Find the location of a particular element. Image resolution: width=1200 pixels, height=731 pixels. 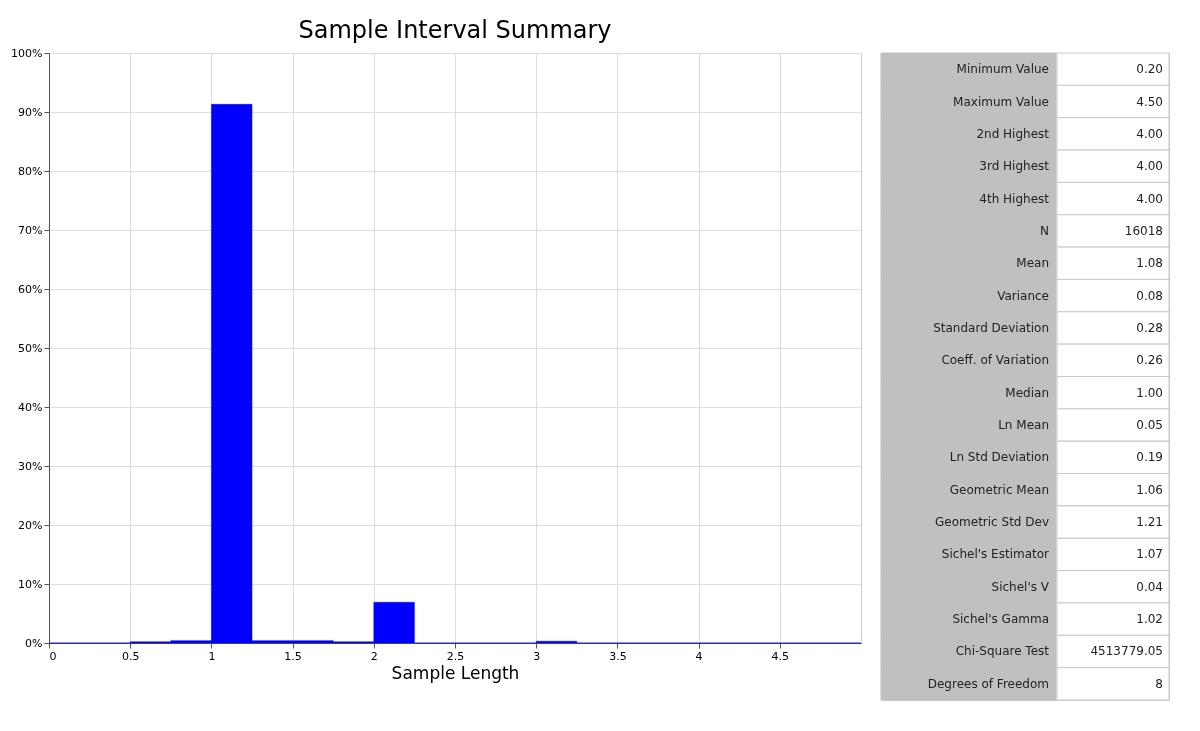

x-tick-label: 1 is located at coordinates (212, 656).